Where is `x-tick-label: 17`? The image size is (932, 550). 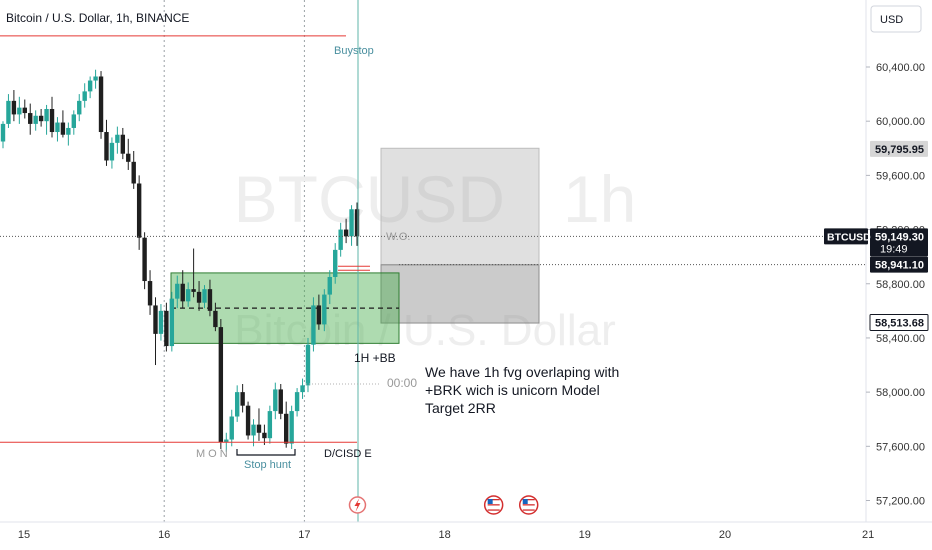 x-tick-label: 17 is located at coordinates (304, 535).